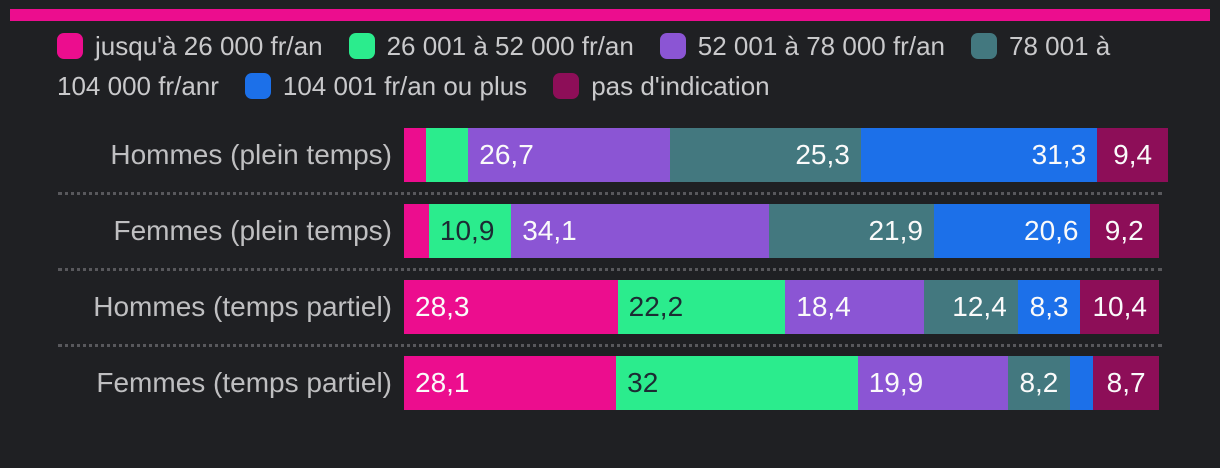 Image resolution: width=1220 pixels, height=468 pixels. What do you see at coordinates (640, 231) in the screenshot?
I see `bar-segment: 34,1` at bounding box center [640, 231].